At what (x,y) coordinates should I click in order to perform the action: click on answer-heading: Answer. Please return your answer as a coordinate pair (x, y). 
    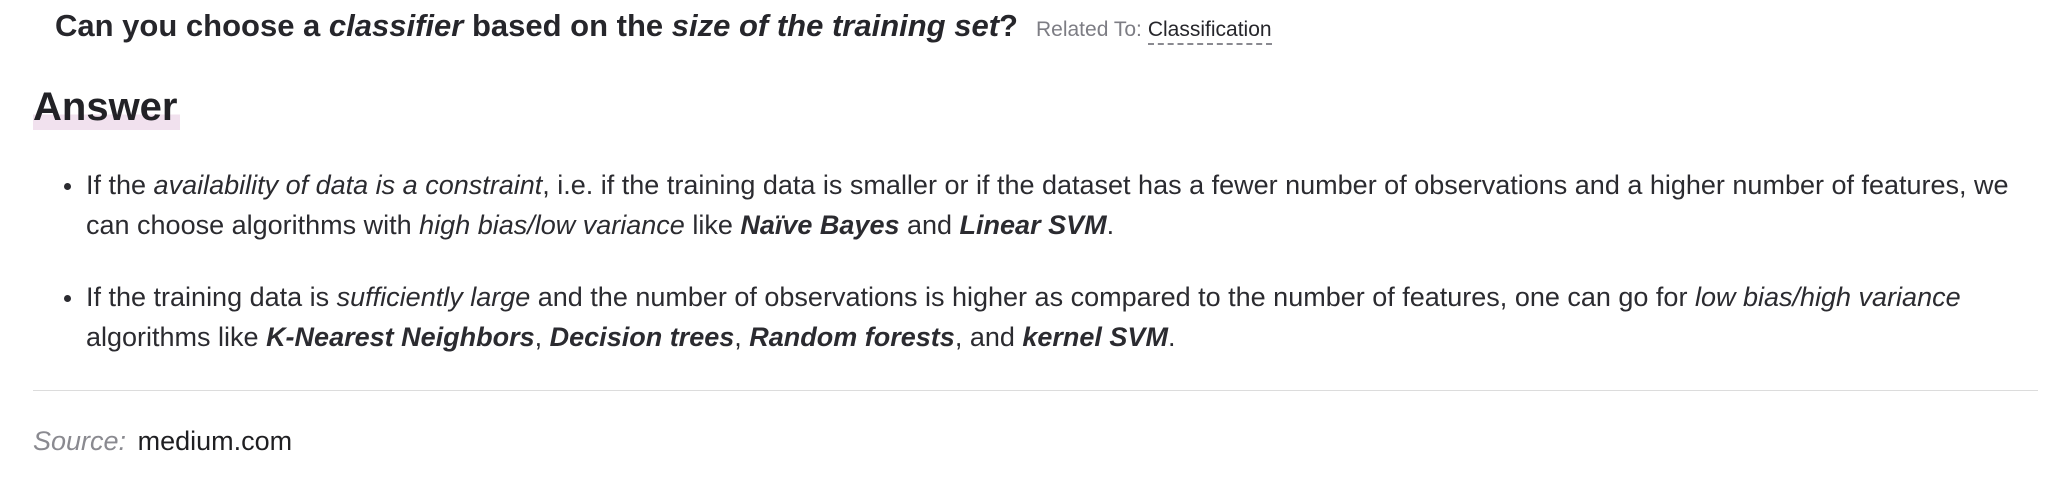
    Looking at the image, I should click on (106, 107).